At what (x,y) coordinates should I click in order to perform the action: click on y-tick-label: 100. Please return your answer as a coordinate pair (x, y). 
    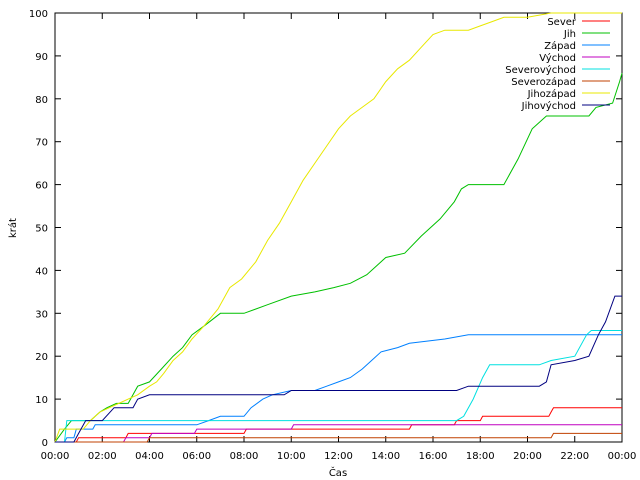
    Looking at the image, I should click on (38, 14).